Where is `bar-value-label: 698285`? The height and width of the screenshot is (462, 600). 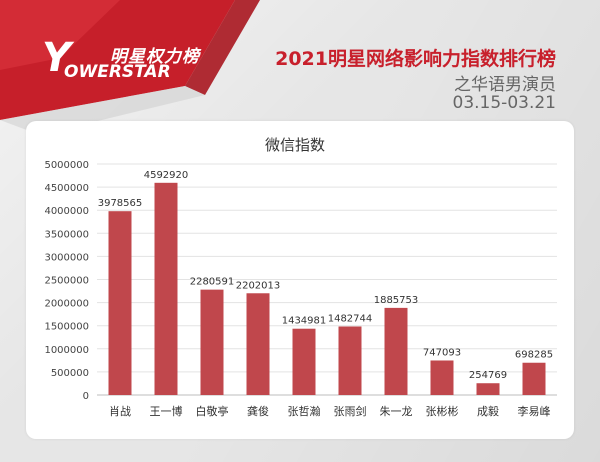 bar-value-label: 698285 is located at coordinates (534, 355).